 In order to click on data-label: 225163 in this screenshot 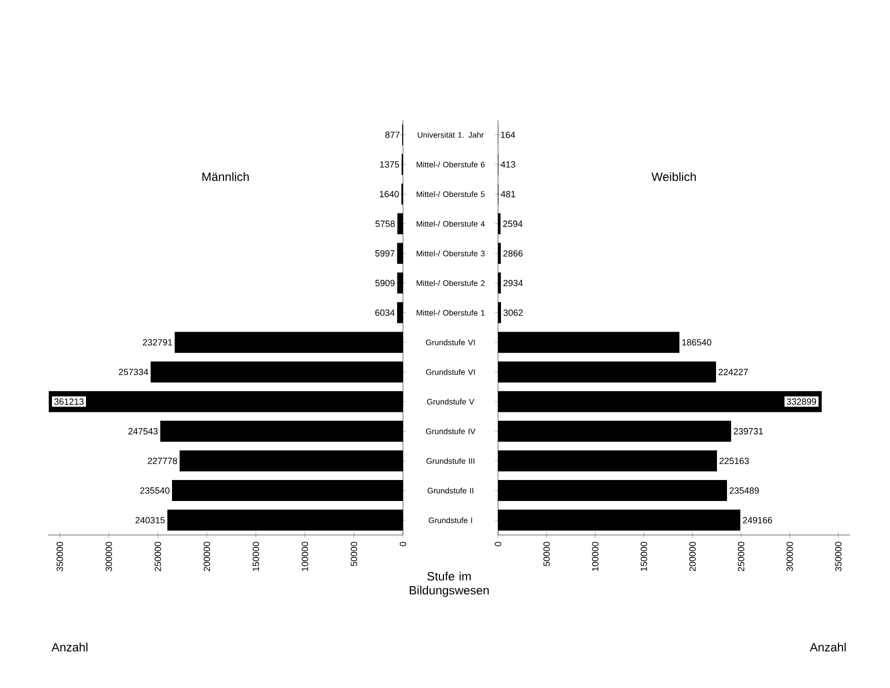, I will do `click(734, 461)`.